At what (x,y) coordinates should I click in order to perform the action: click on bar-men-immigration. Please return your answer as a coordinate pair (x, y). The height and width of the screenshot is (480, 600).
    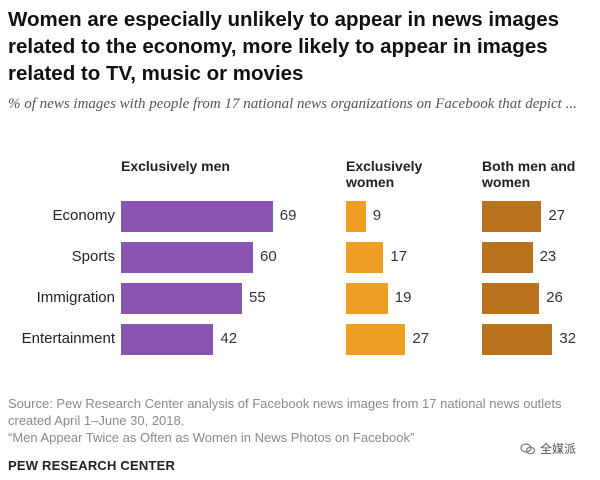
    Looking at the image, I should click on (181, 298).